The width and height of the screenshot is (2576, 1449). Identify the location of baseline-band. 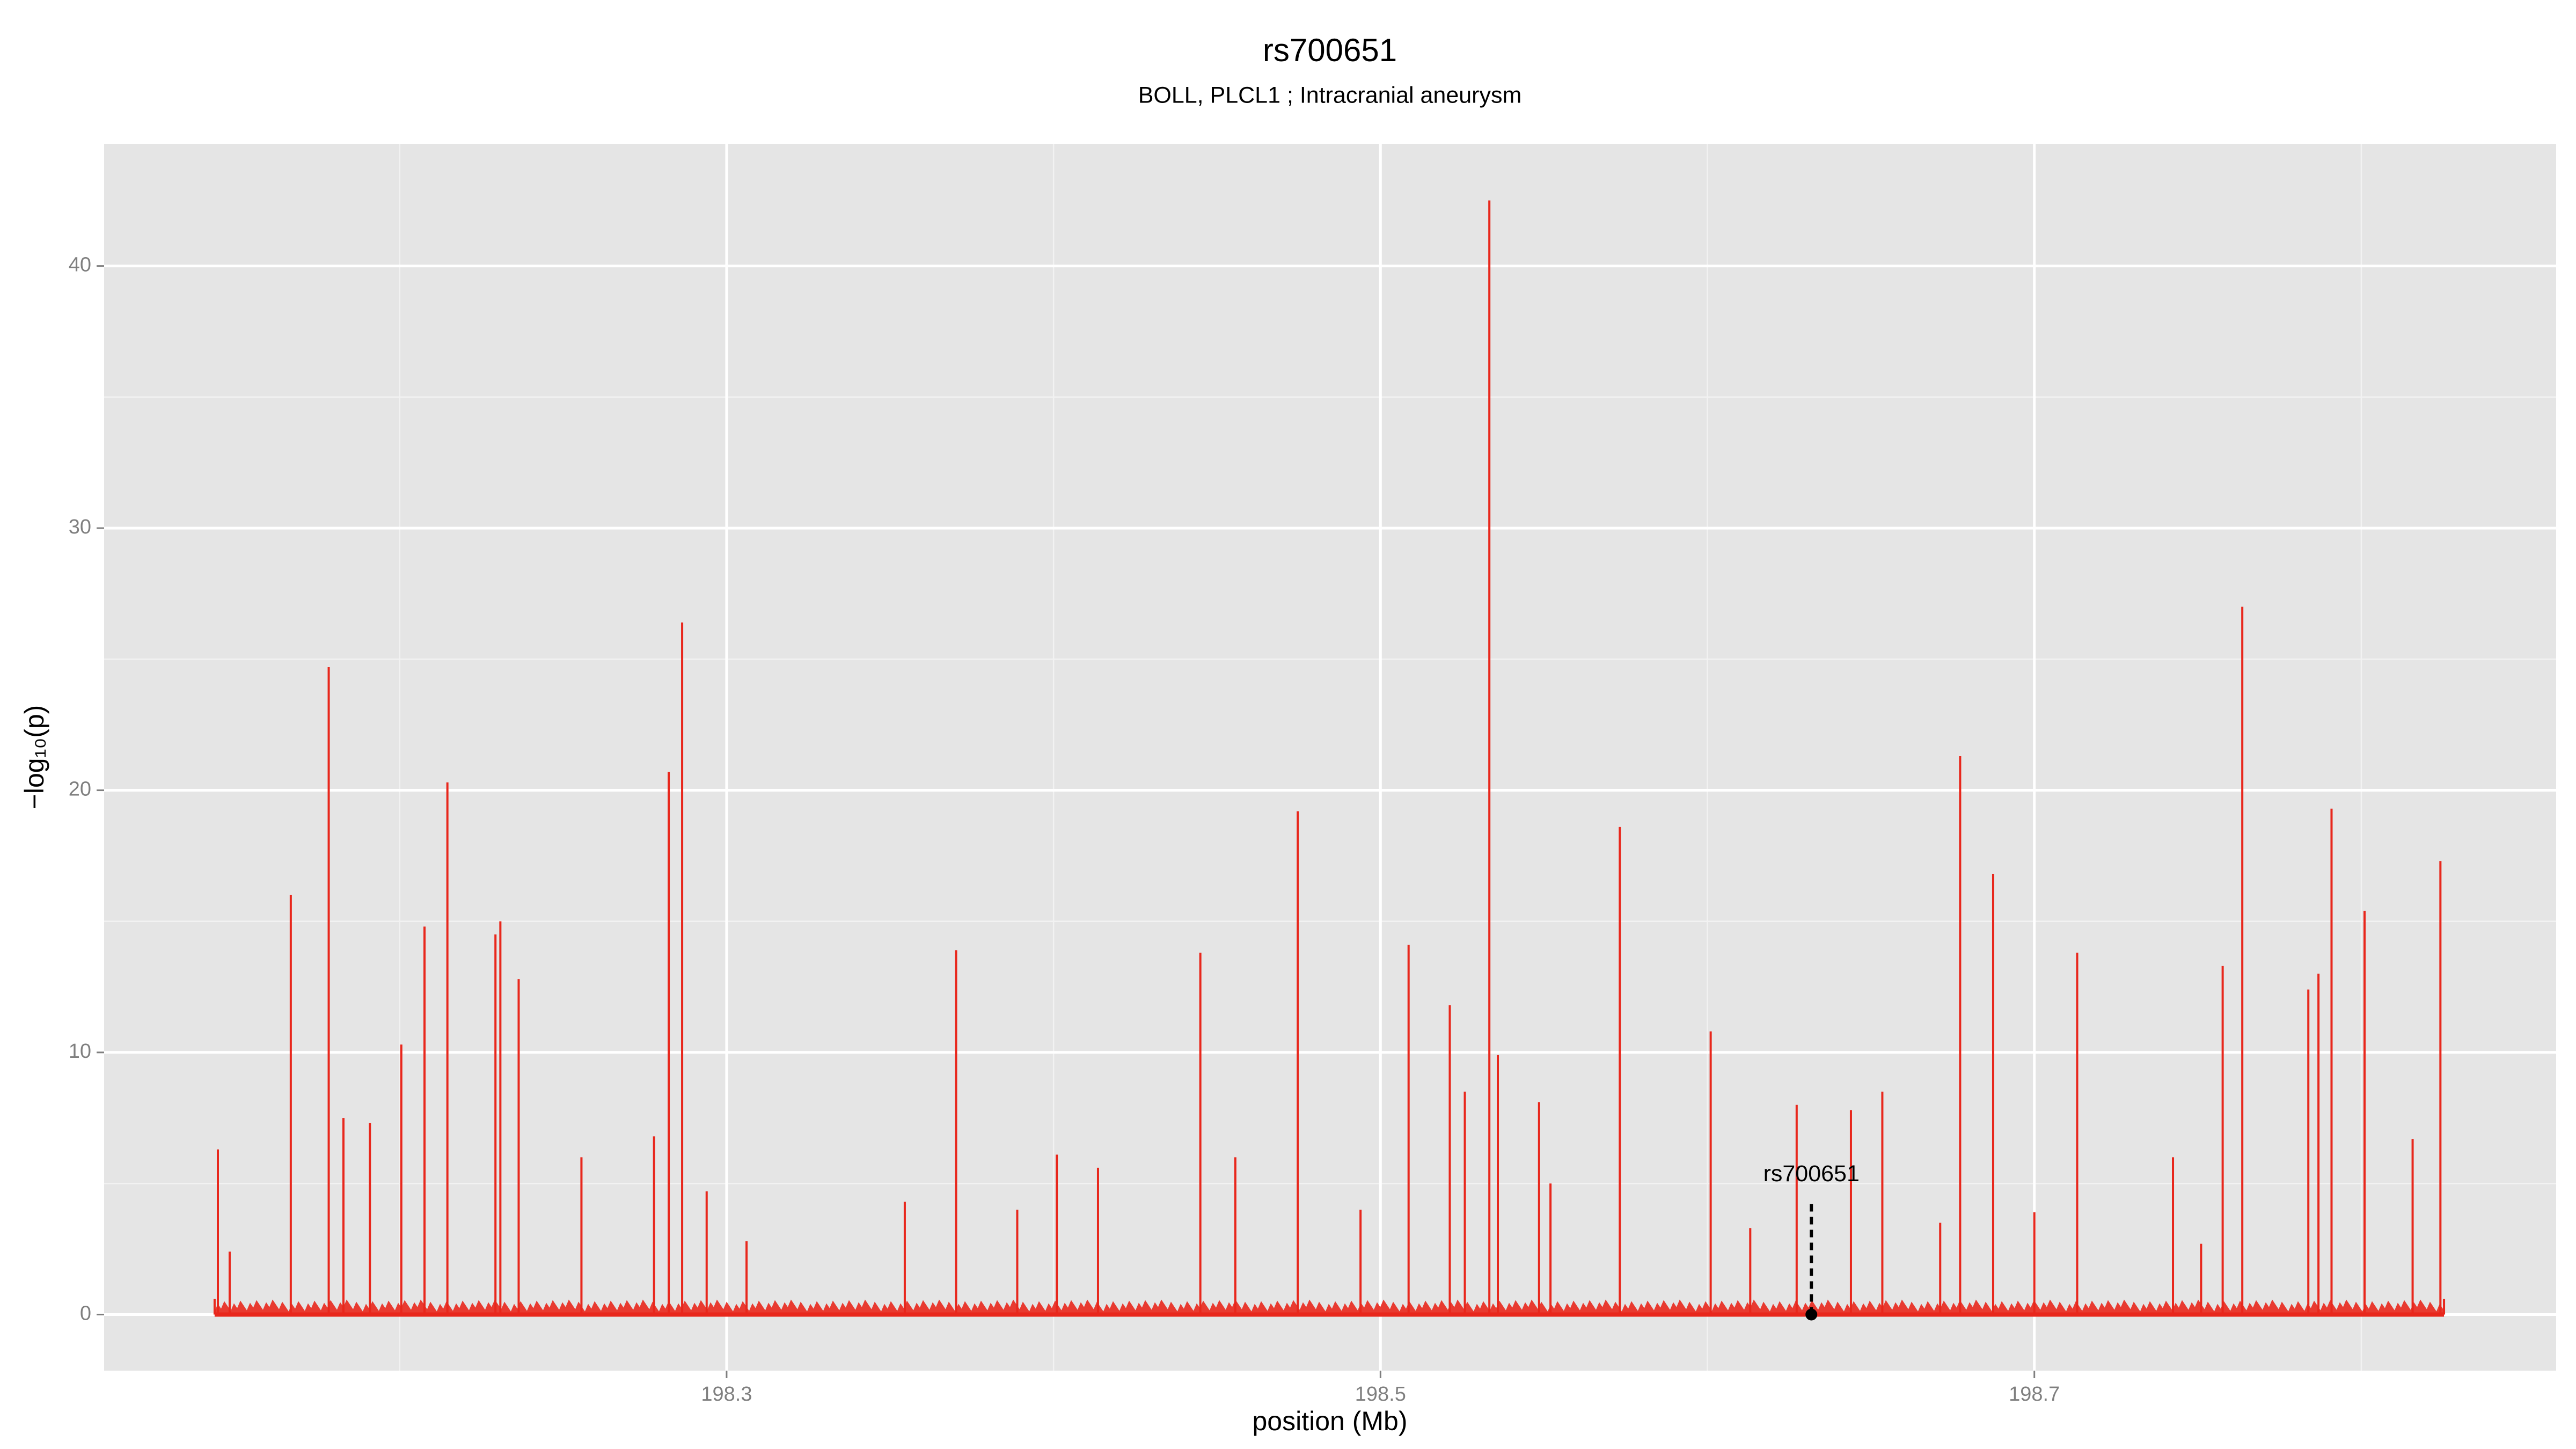
(1329, 1307).